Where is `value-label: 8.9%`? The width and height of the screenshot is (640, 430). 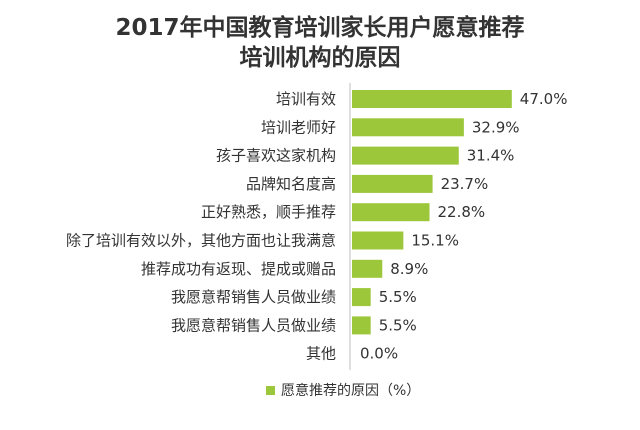
value-label: 8.9% is located at coordinates (409, 269).